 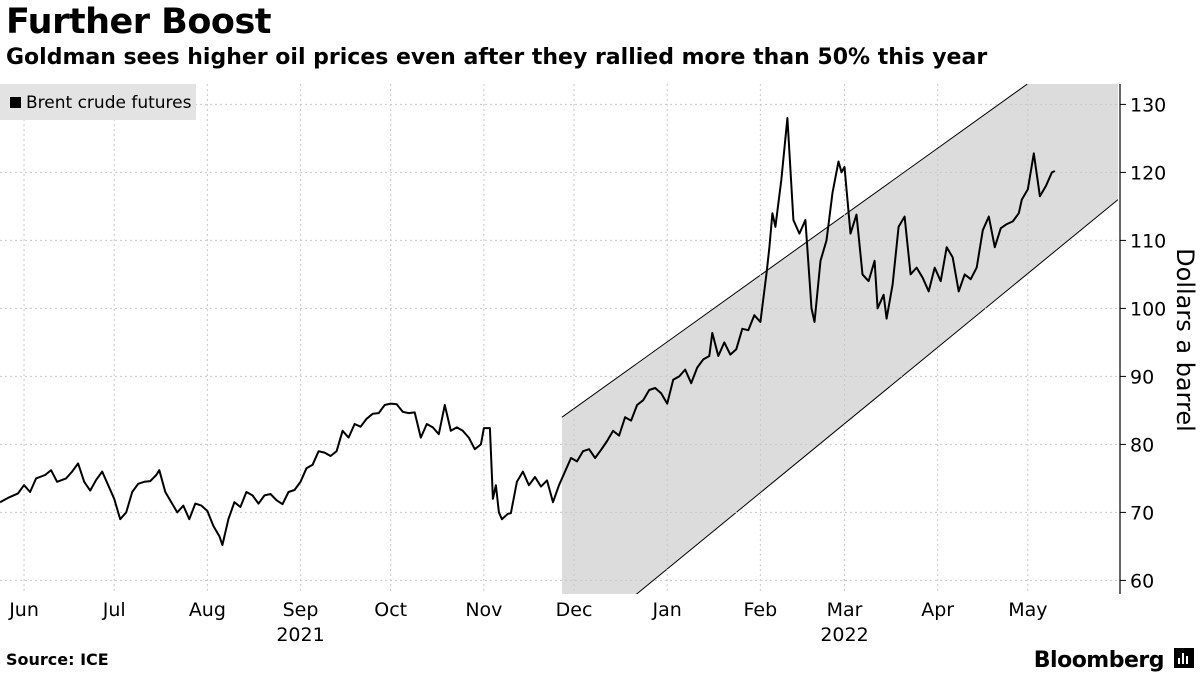 What do you see at coordinates (23, 610) in the screenshot?
I see `x-tick-label: Jun` at bounding box center [23, 610].